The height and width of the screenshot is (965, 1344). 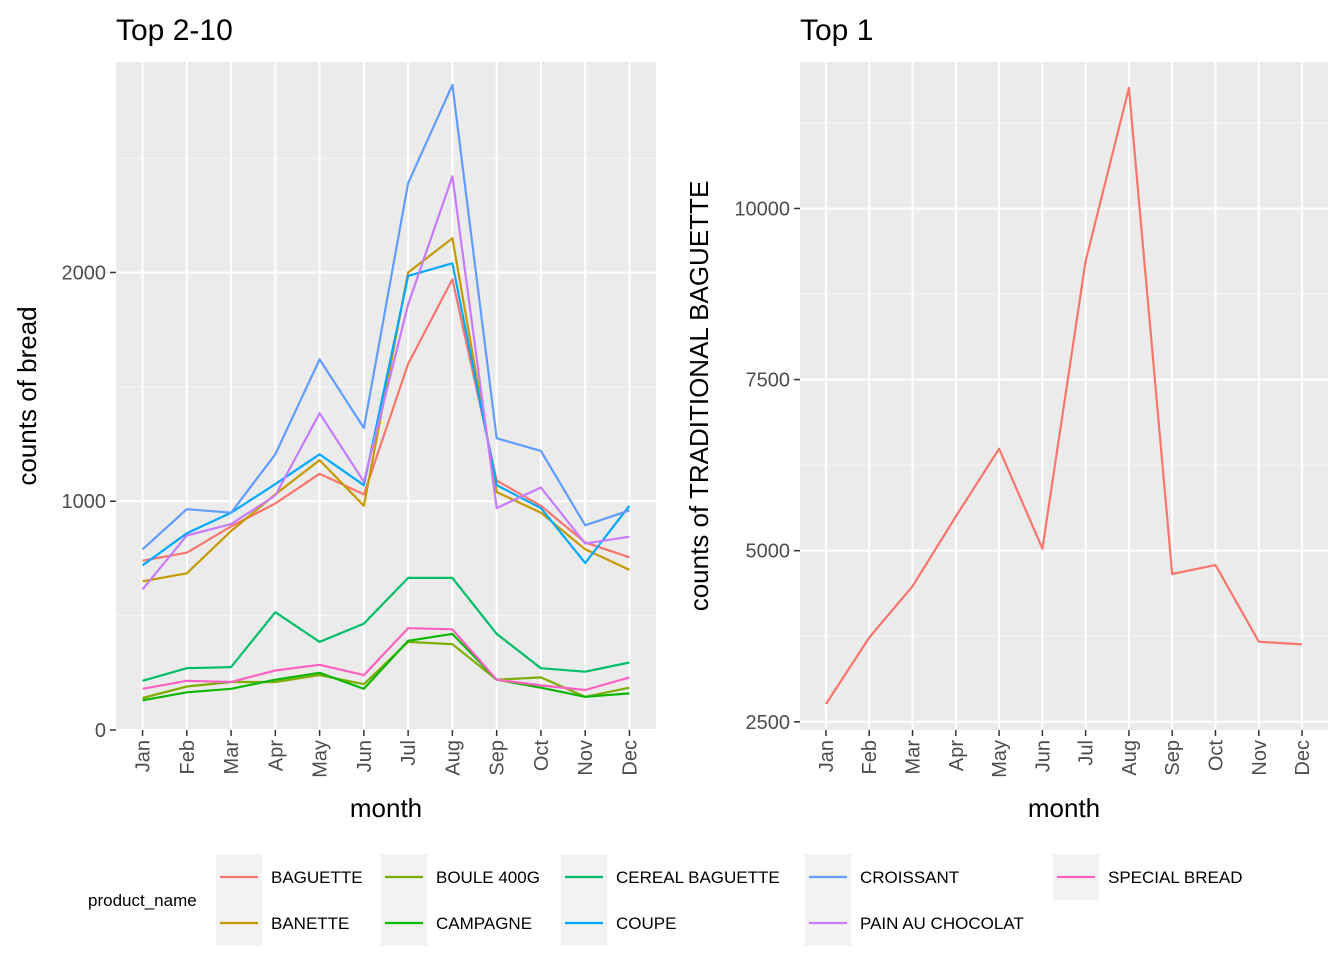 What do you see at coordinates (836, 30) in the screenshot?
I see `panel-title: Top 1` at bounding box center [836, 30].